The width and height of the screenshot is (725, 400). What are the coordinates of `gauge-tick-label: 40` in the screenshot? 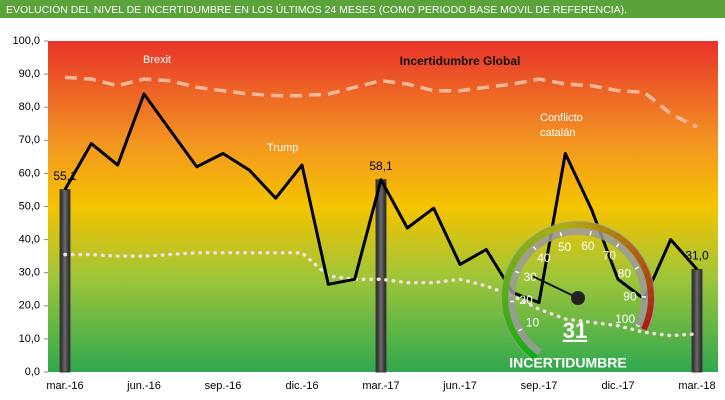 It's located at (544, 258).